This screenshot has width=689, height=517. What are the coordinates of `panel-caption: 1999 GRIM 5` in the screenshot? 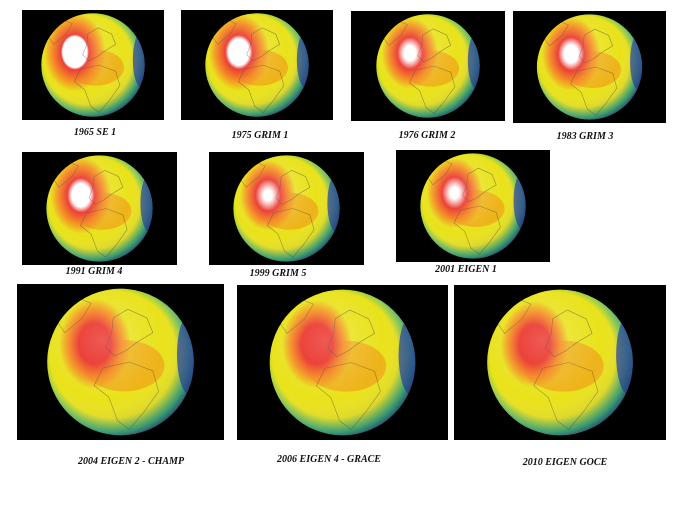 It's located at (278, 273).